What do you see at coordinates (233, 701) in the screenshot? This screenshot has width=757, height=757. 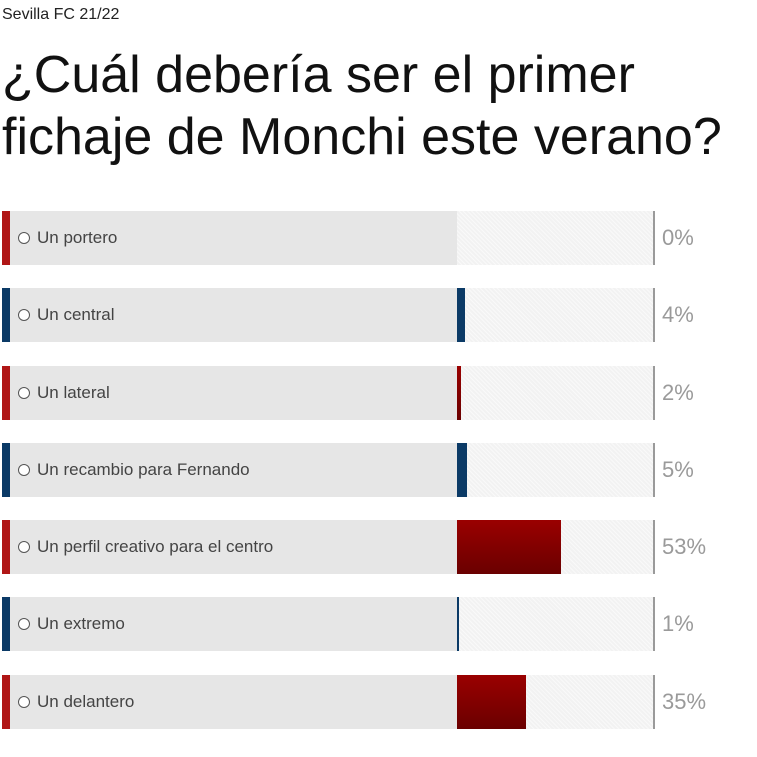 I see `option-label-cell: Un delantero` at bounding box center [233, 701].